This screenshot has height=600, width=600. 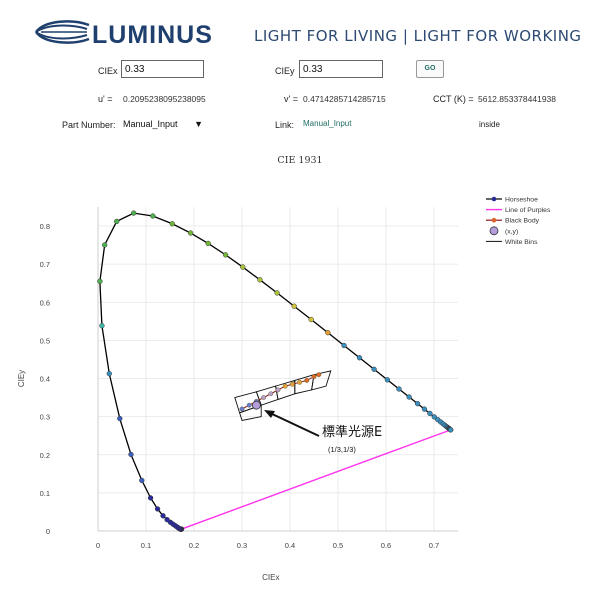 What do you see at coordinates (453, 99) in the screenshot?
I see `cct-label: CCT (K) =` at bounding box center [453, 99].